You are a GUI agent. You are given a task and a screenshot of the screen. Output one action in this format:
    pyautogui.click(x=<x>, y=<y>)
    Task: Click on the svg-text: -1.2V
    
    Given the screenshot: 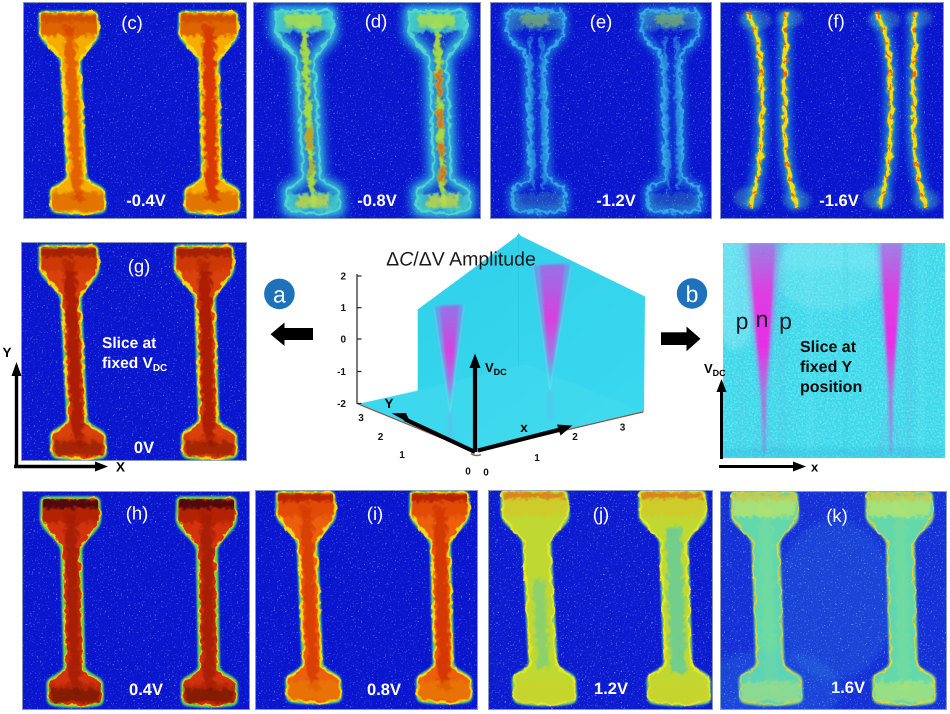 What is the action you would take?
    pyautogui.click(x=615, y=201)
    